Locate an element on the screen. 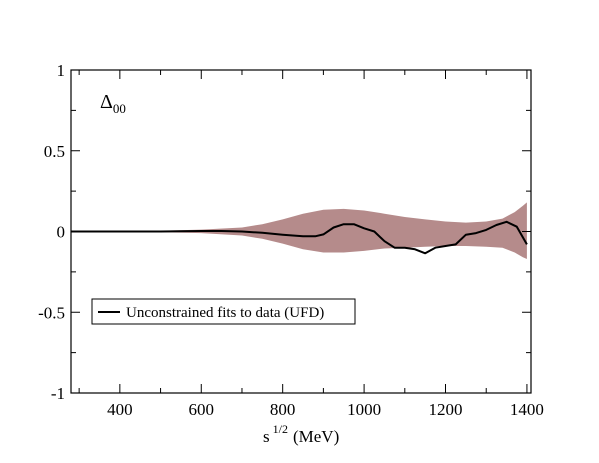  x-tick-label: 400 is located at coordinates (120, 409).